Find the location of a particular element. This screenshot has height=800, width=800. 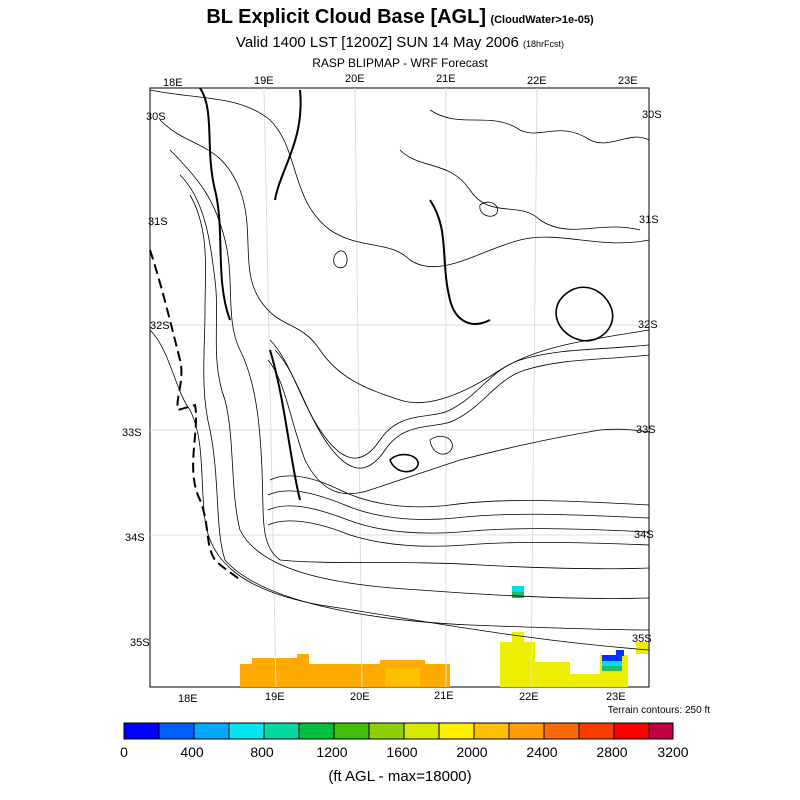

right-lat-33: 33S is located at coordinates (646, 430).